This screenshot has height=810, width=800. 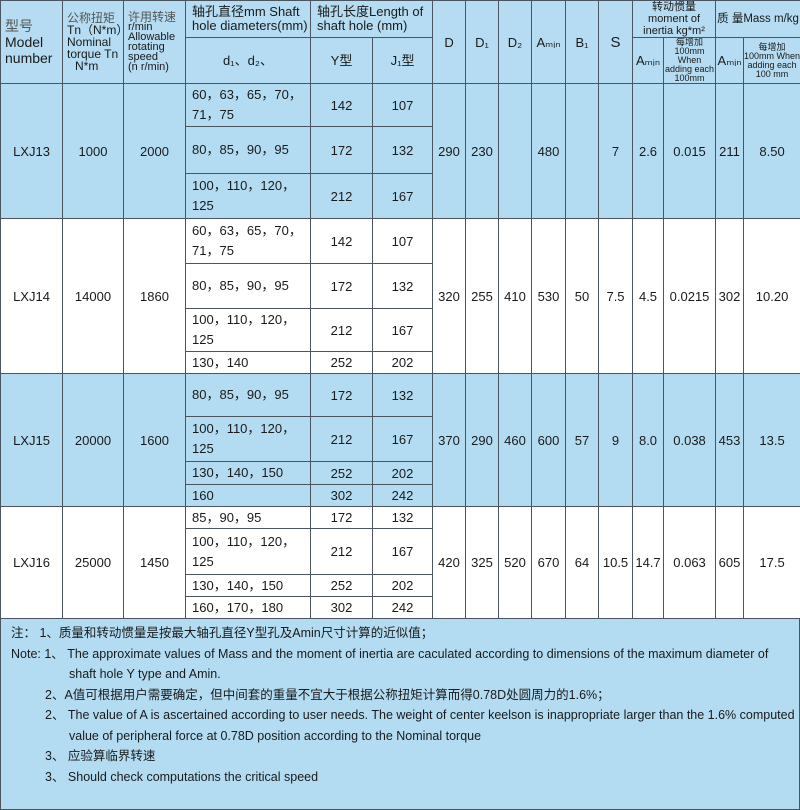 What do you see at coordinates (758, 19) in the screenshot?
I see `header-mass: 质 量Mass m/kg` at bounding box center [758, 19].